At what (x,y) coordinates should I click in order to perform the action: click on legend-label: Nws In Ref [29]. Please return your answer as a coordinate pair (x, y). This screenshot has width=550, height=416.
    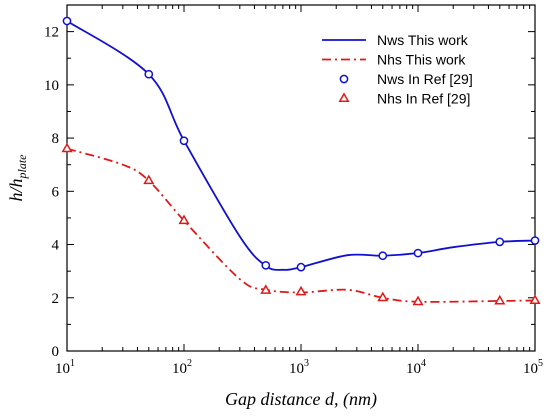
    Looking at the image, I should click on (425, 79).